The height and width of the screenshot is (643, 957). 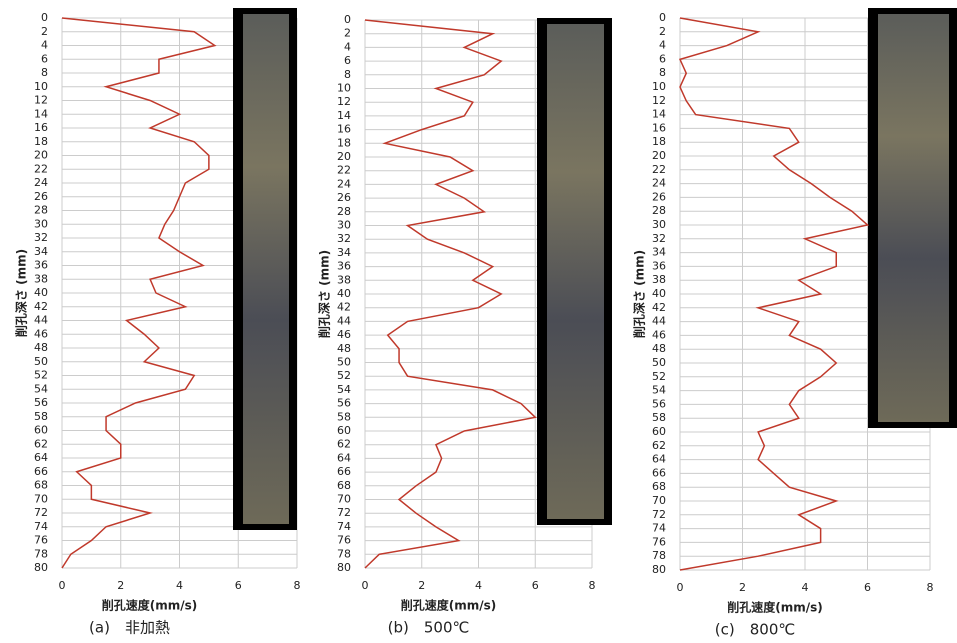 What do you see at coordinates (41, 251) in the screenshot?
I see `y-tick-label: 34` at bounding box center [41, 251].